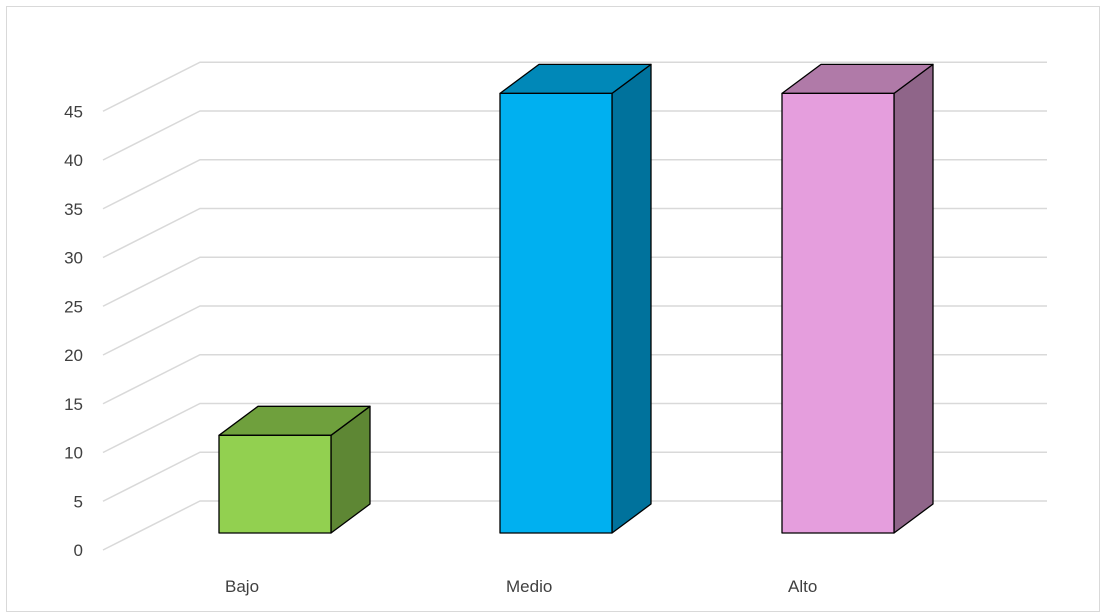  Describe the element at coordinates (242, 586) in the screenshot. I see `x-category-label: Bajo` at that location.